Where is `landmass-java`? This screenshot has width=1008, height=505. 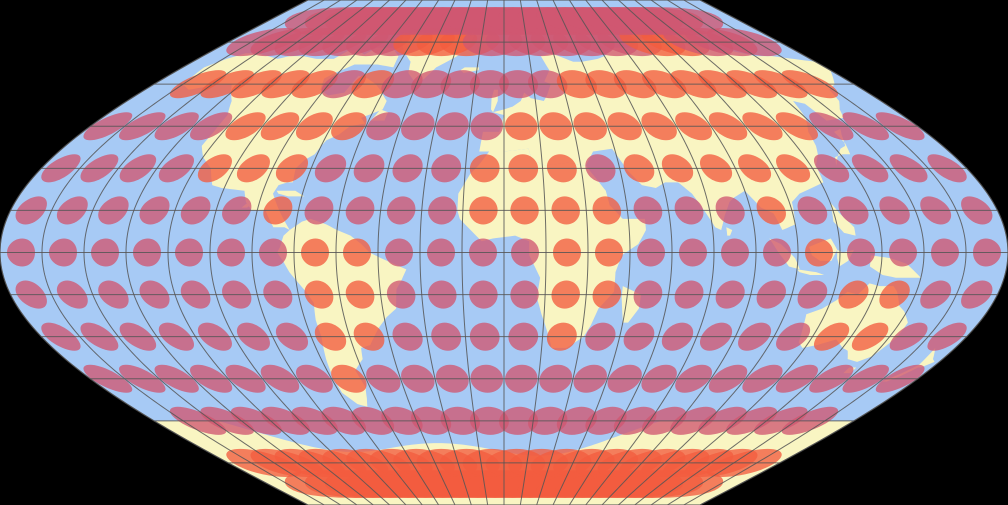 landmass-java is located at coordinates (811, 272).